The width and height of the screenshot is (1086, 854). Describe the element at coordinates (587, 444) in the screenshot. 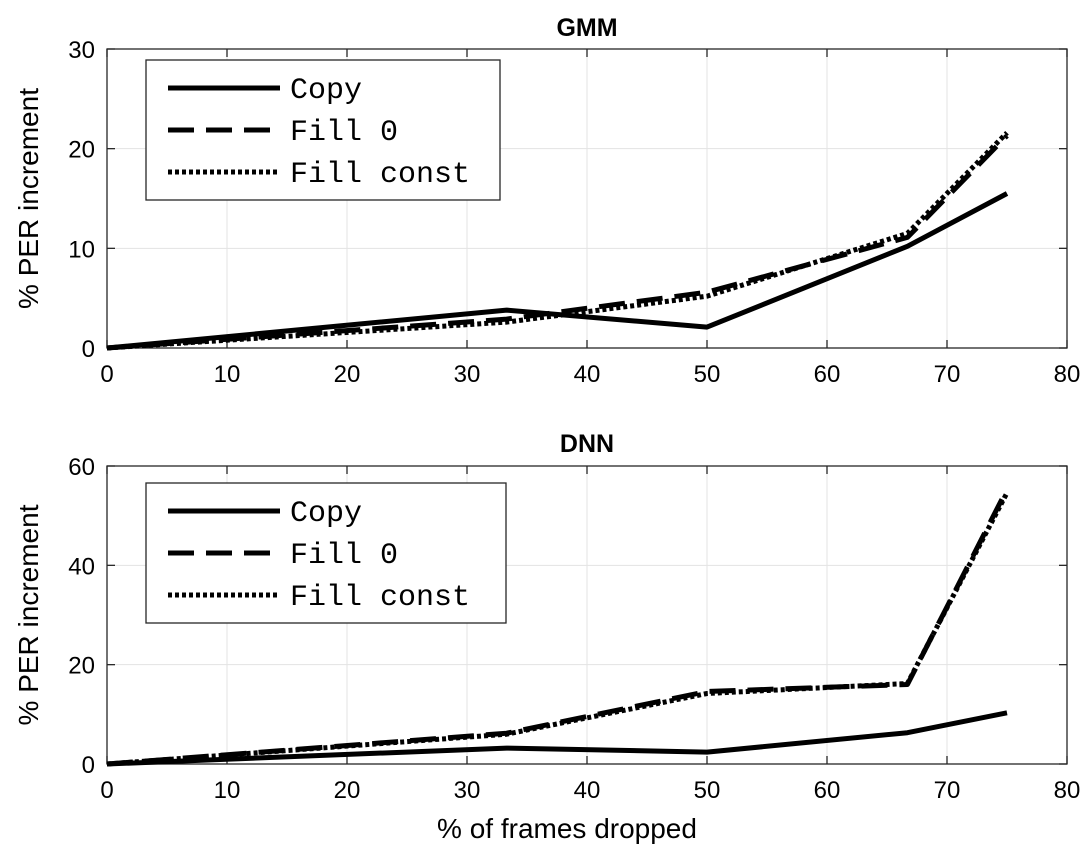

I see `chart-title-dnn: DNN` at that location.